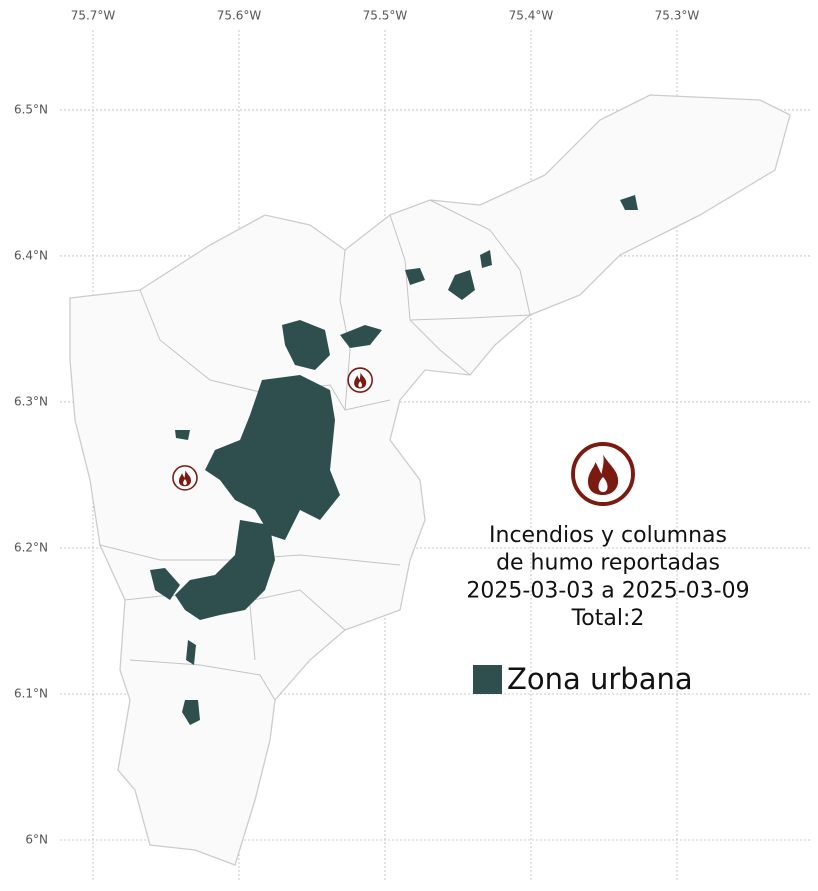  I want to click on x-tick-label: 75.4°W, so click(531, 16).